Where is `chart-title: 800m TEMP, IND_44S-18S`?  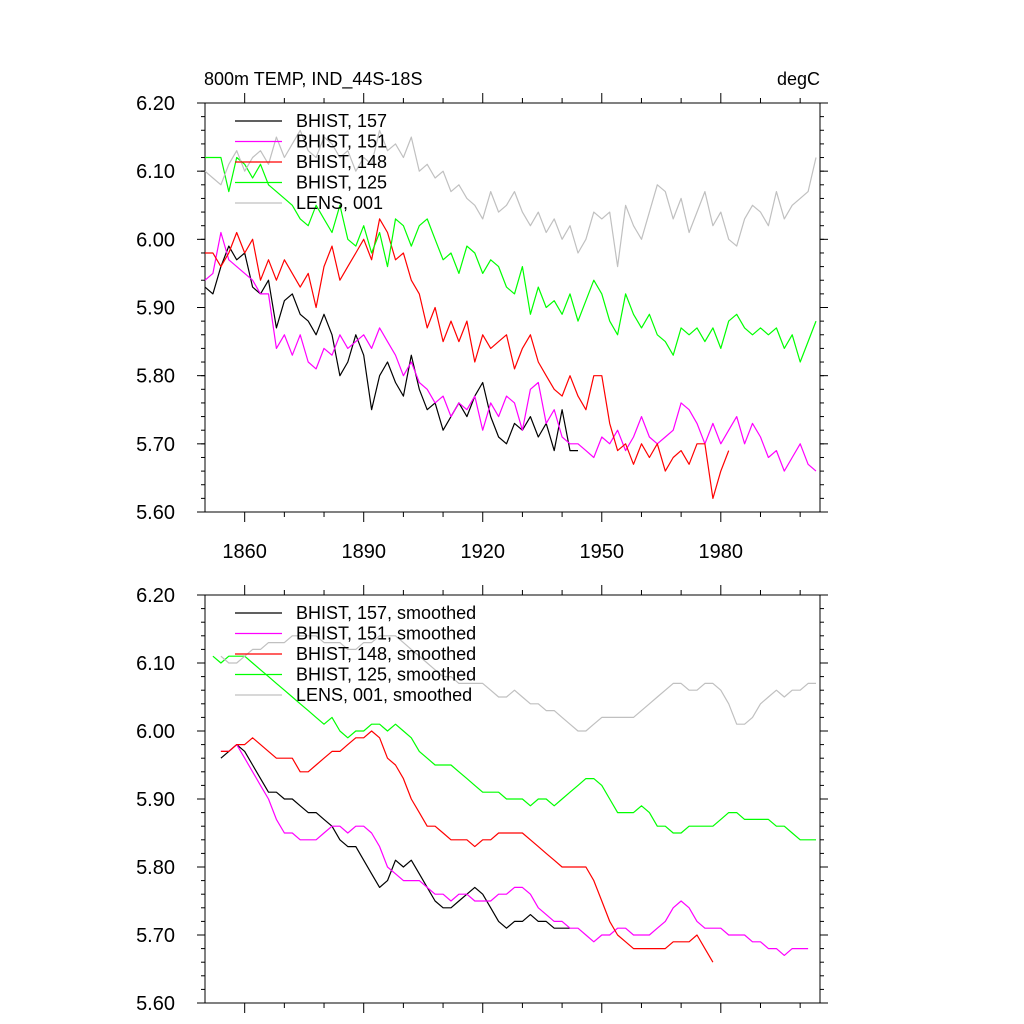
chart-title: 800m TEMP, IND_44S-18S is located at coordinates (313, 79).